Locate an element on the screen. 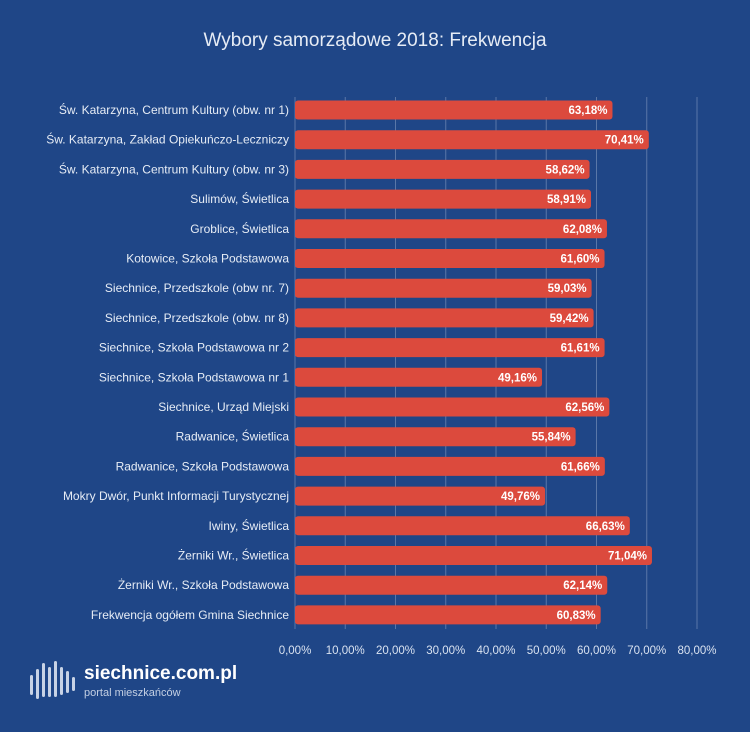 Image resolution: width=750 pixels, height=732 pixels. data-label: 61,66% is located at coordinates (580, 467).